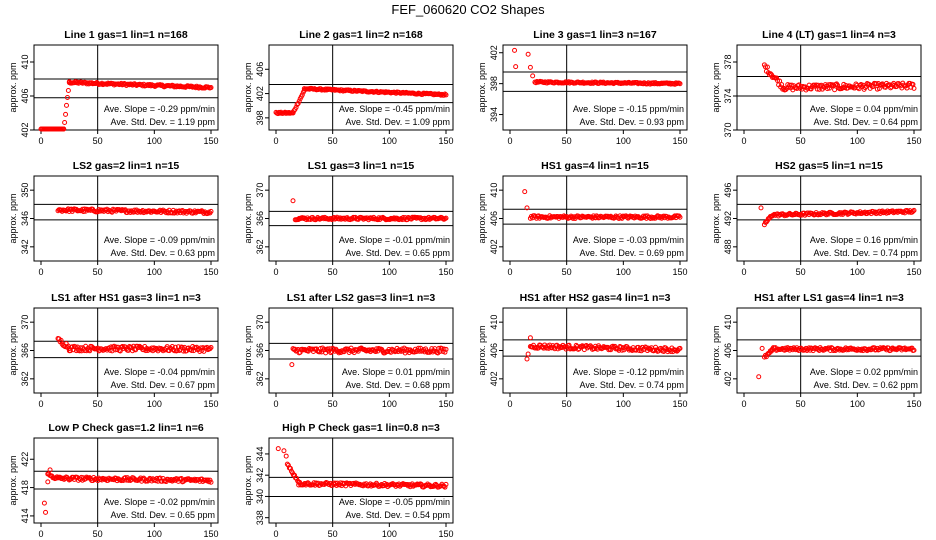  Describe the element at coordinates (864, 109) in the screenshot. I see `slope-annotation: Ave. Slope = 0.04 ppm/min` at that location.